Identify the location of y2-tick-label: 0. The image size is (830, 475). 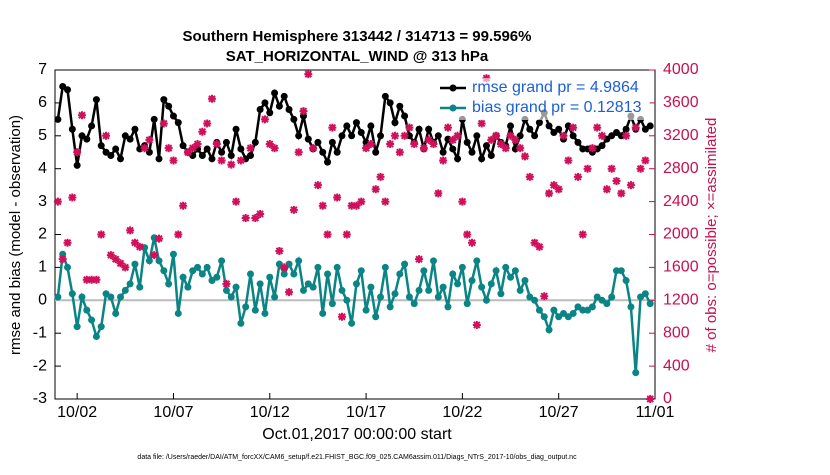
(667, 398).